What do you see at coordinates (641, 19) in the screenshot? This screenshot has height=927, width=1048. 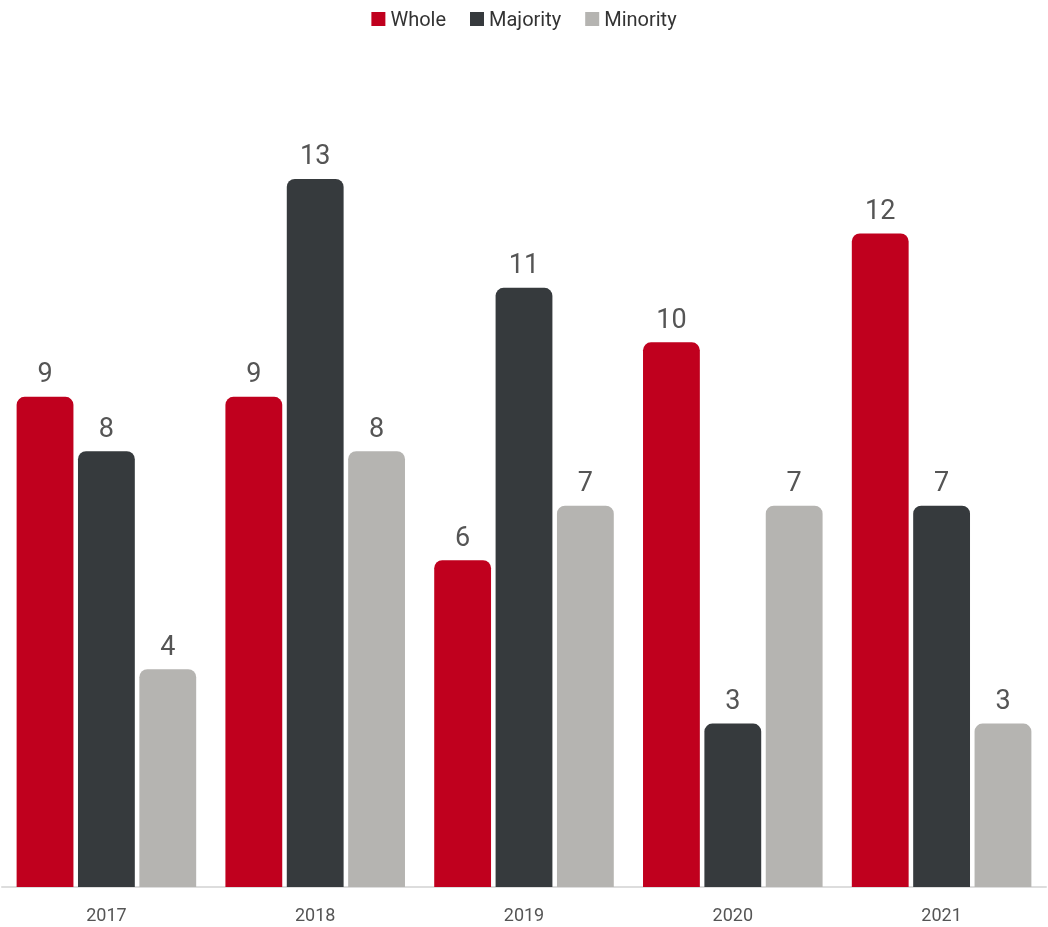 I see `legend-label: Minority` at bounding box center [641, 19].